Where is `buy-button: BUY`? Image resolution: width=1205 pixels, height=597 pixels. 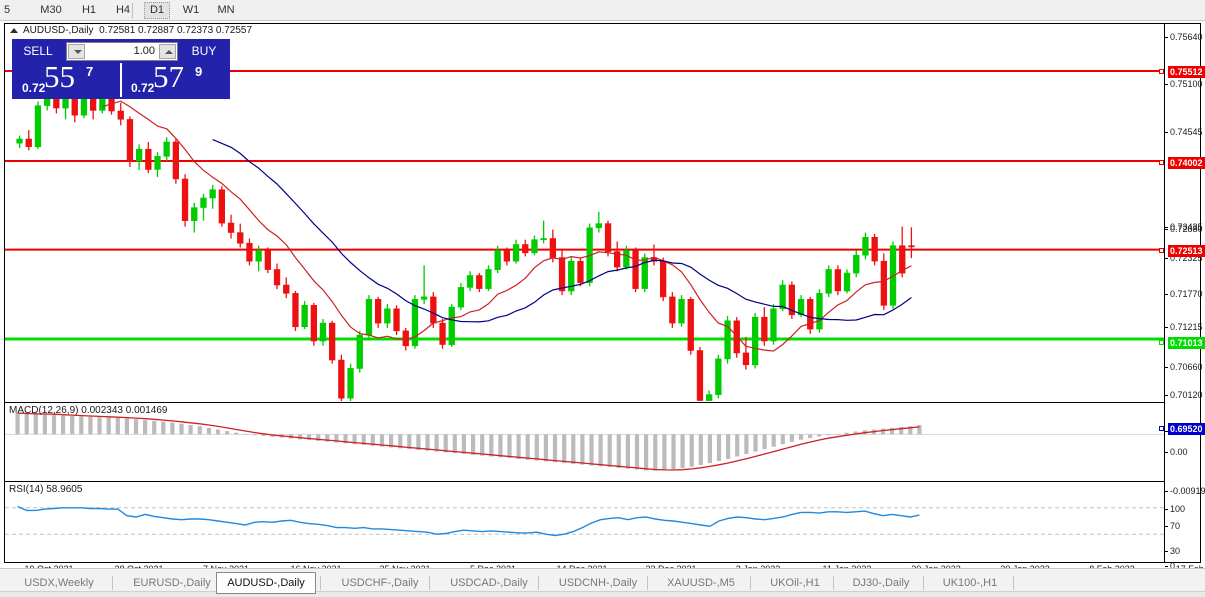
buy-button: BUY is located at coordinates (204, 51).